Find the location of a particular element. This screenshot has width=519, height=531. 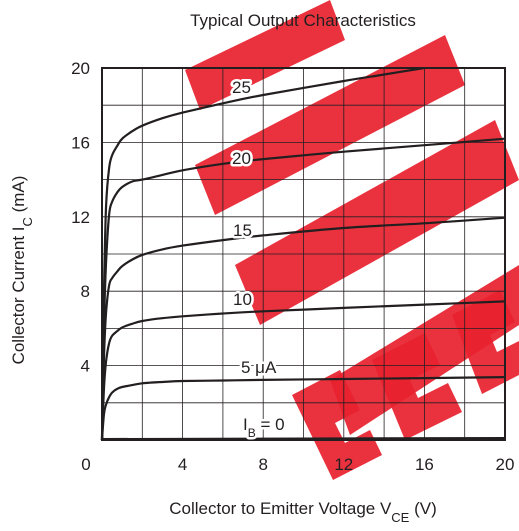

x-tick-label: 16 is located at coordinates (424, 464).